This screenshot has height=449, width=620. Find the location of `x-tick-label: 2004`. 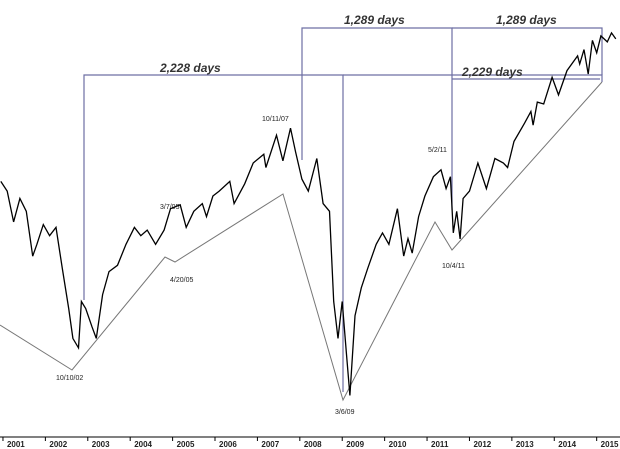

x-tick-label: 2004 is located at coordinates (143, 444).